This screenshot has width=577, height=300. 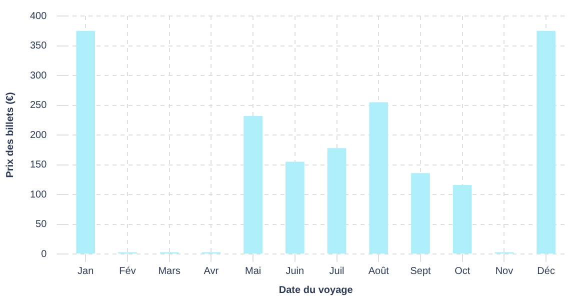 What do you see at coordinates (42, 224) in the screenshot?
I see `y-tick-label: 50` at bounding box center [42, 224].